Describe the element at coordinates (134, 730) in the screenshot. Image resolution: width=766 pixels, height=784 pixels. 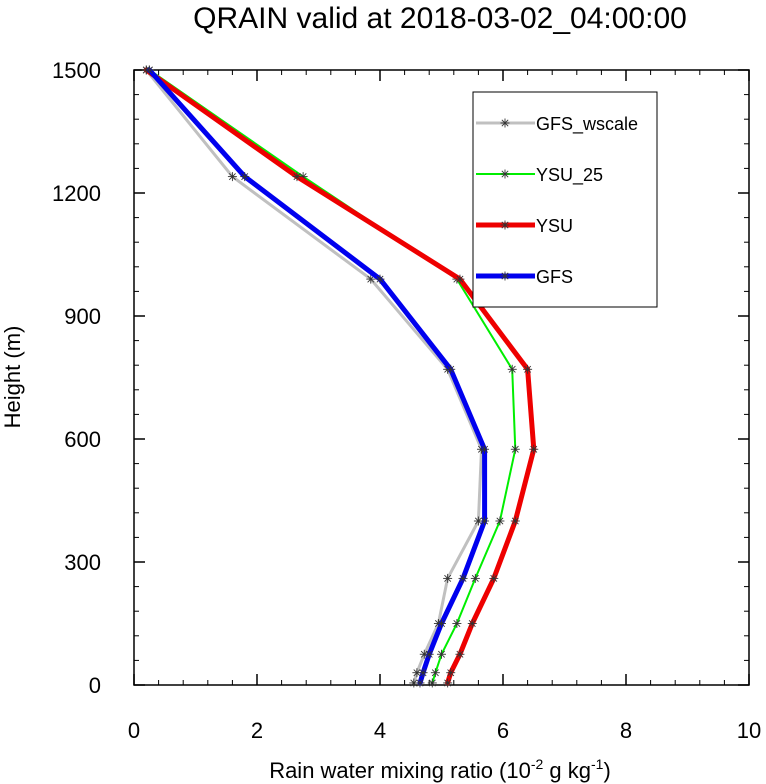
I see `x-tick-label: 0` at that location.